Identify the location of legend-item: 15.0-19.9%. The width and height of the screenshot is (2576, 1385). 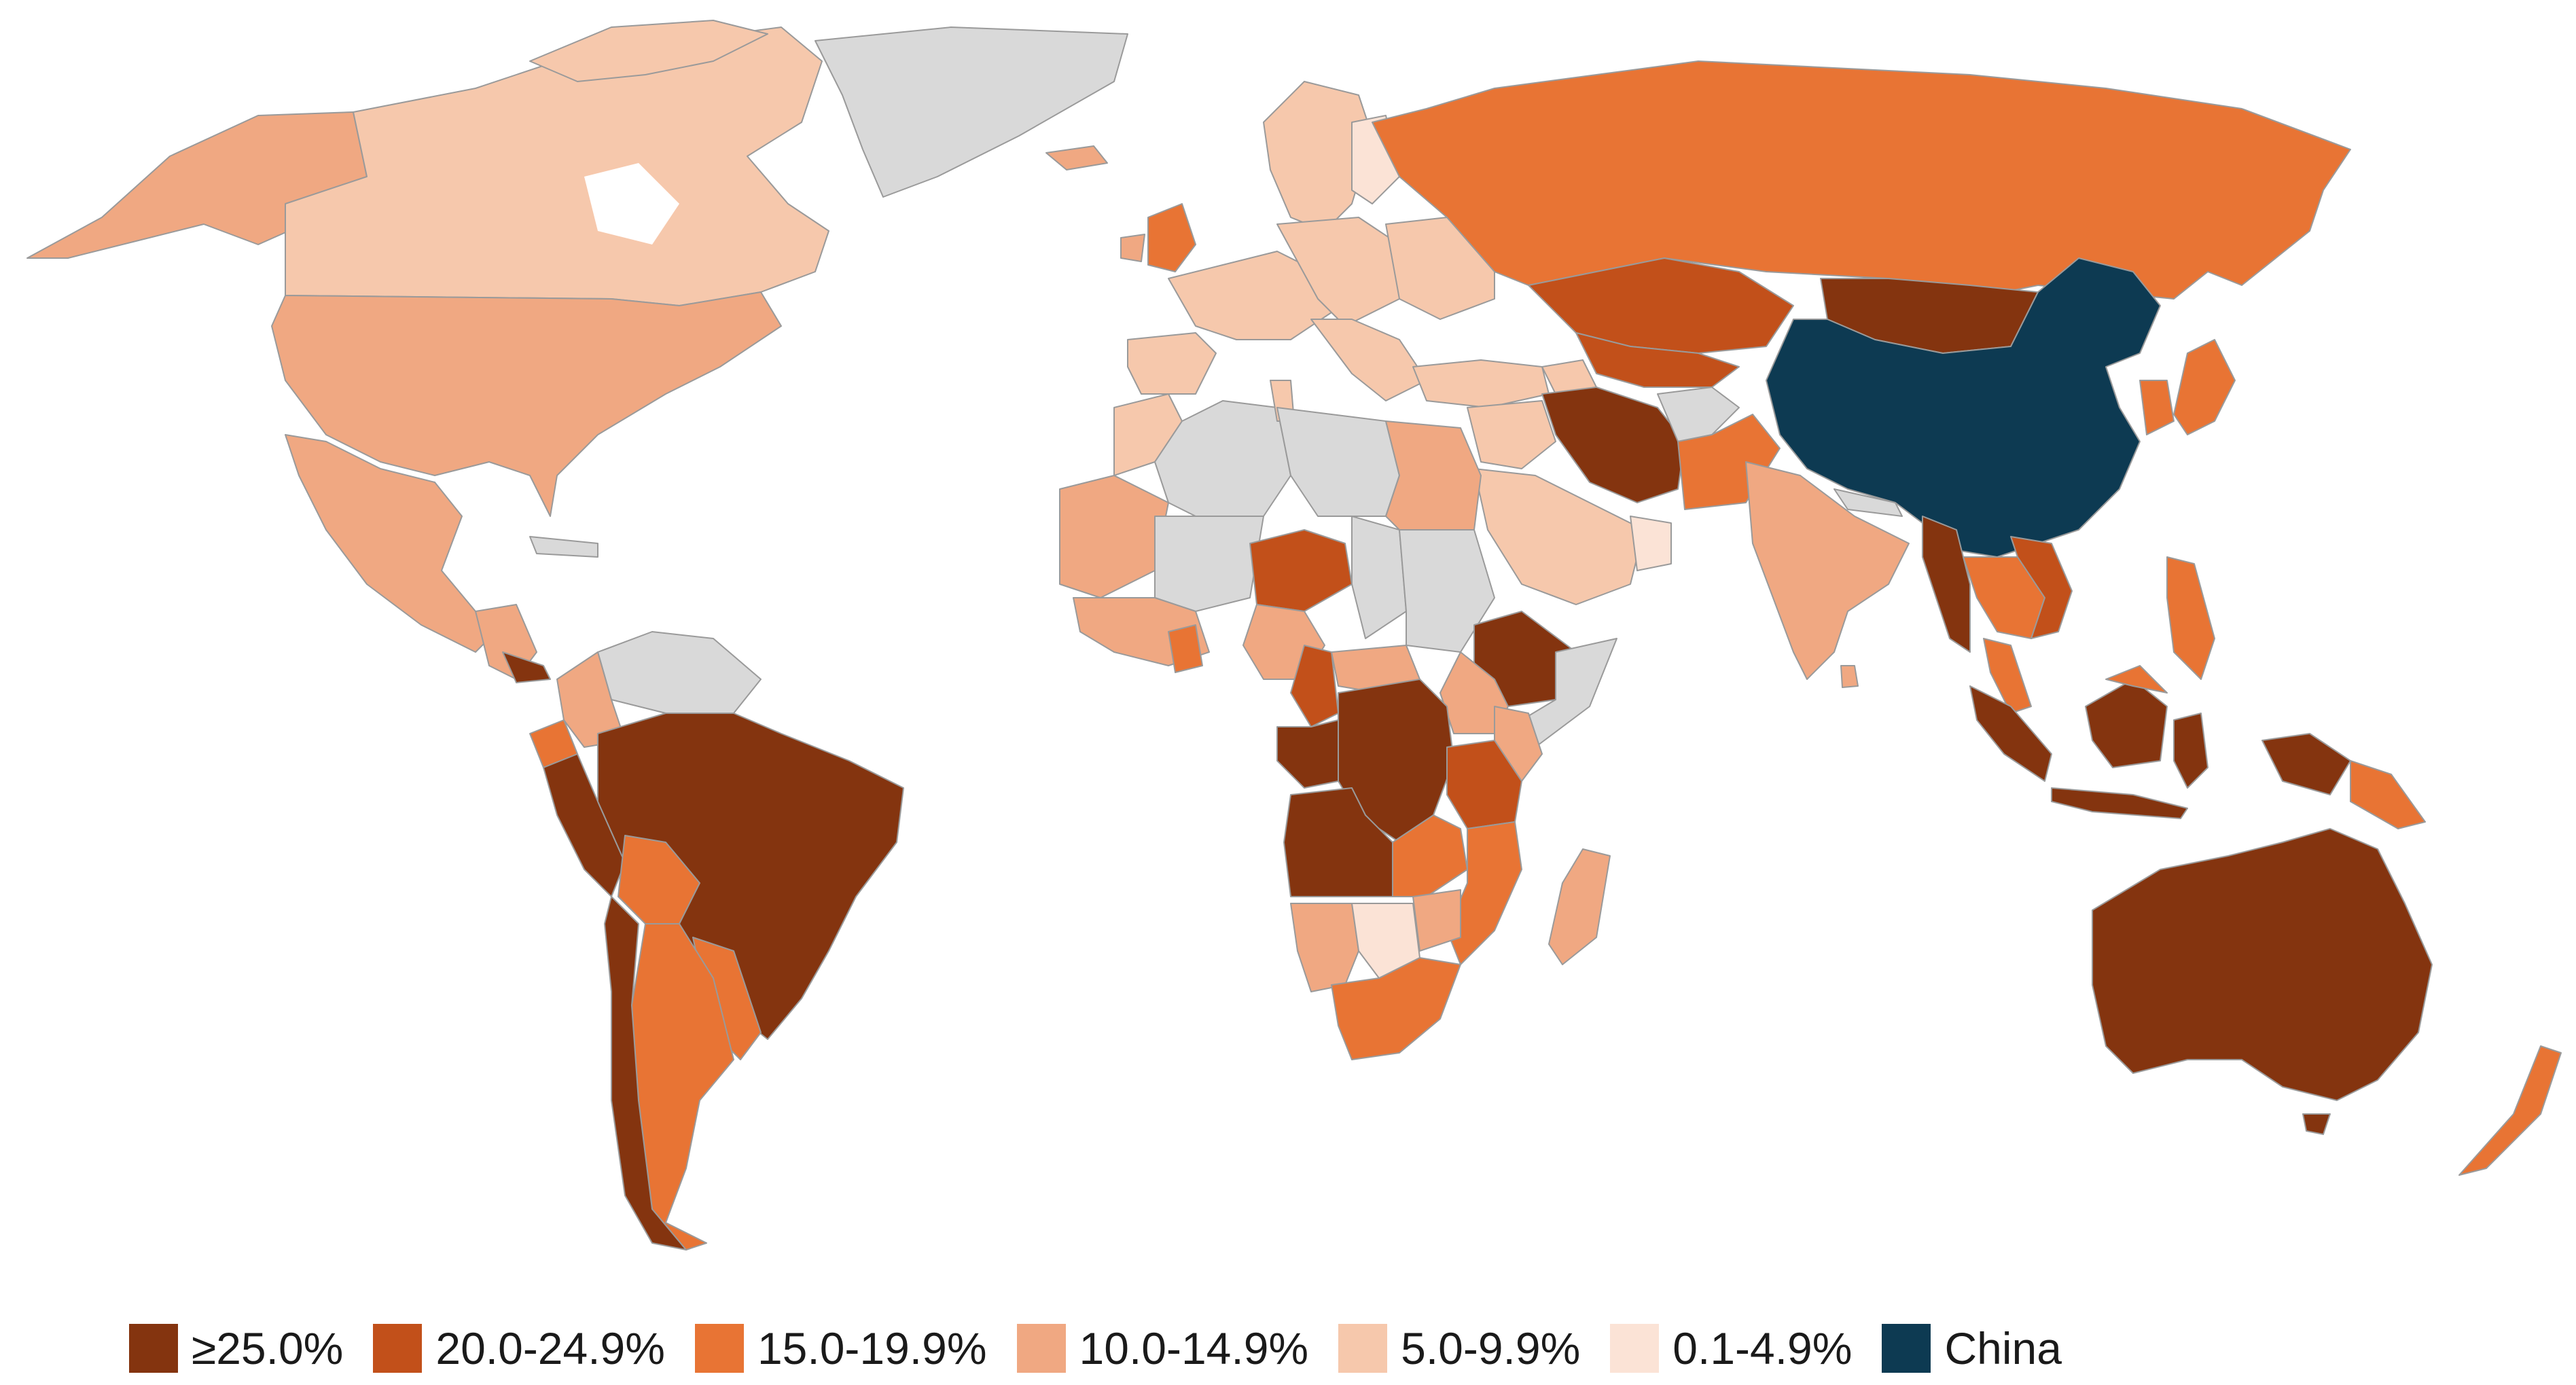
(840, 1349).